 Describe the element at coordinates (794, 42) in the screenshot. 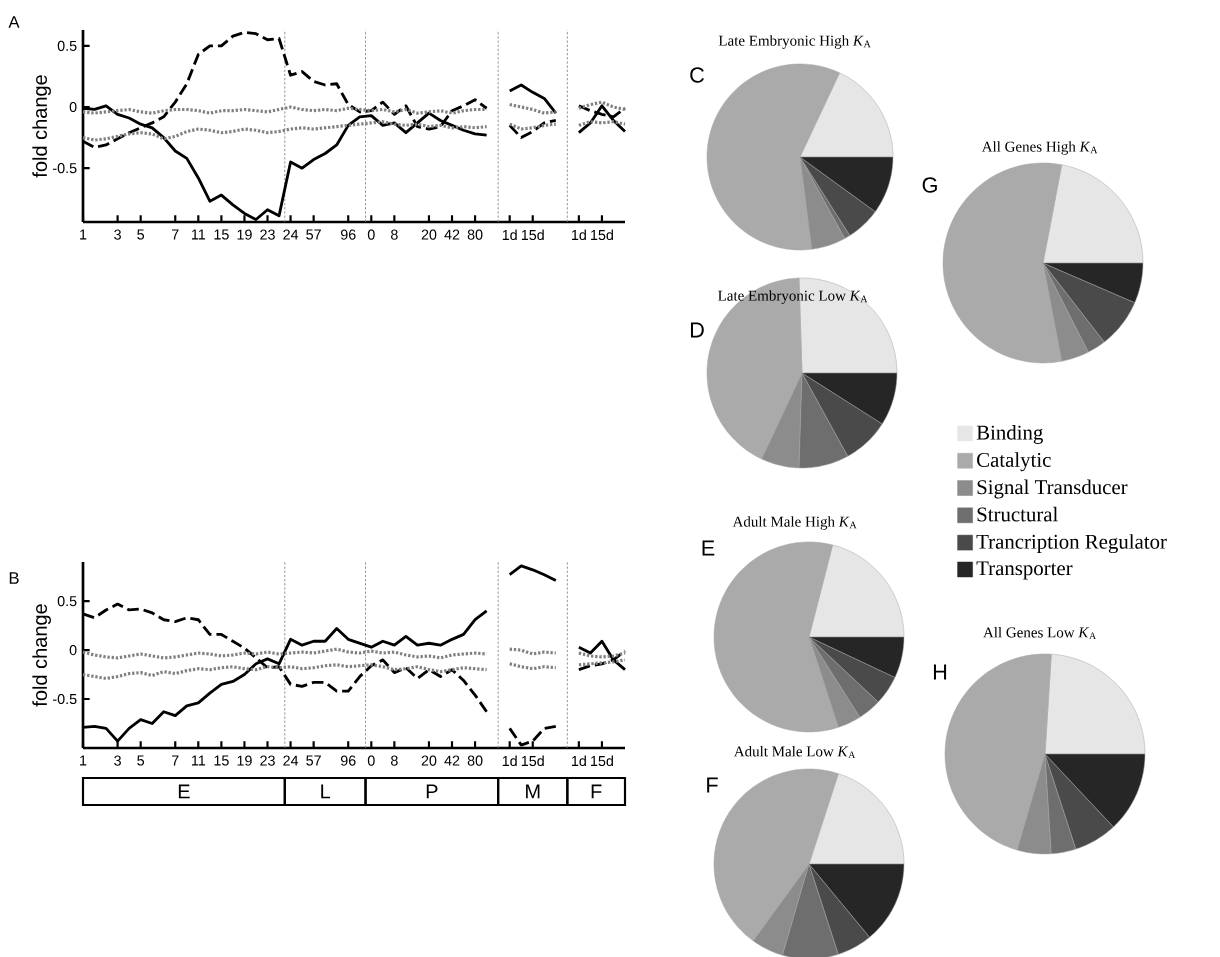

I see `chart-title: Late Embryonic High K$_{A}$` at that location.